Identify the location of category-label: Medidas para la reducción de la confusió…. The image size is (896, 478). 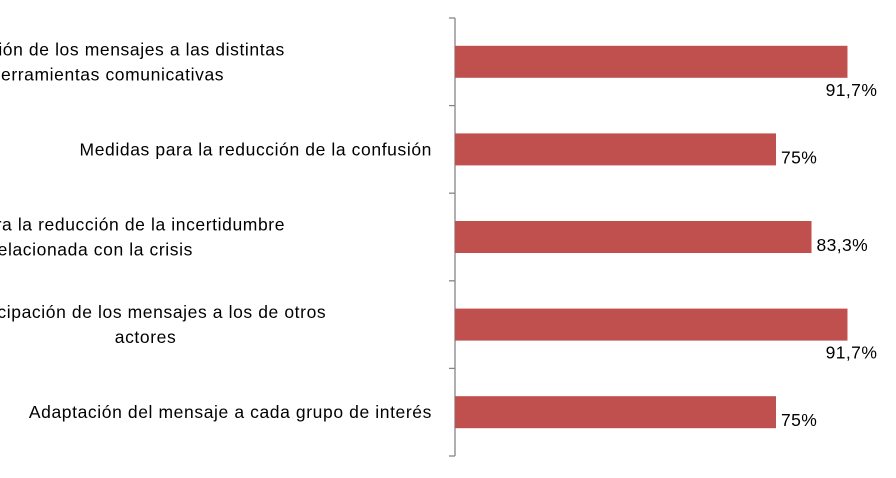
(256, 149).